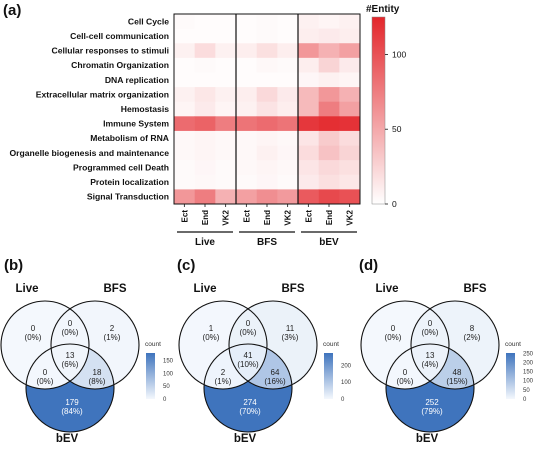 The image size is (537, 450). Describe the element at coordinates (112, 337) in the screenshot. I see `region-percent-bfs-only: (1%)` at that location.